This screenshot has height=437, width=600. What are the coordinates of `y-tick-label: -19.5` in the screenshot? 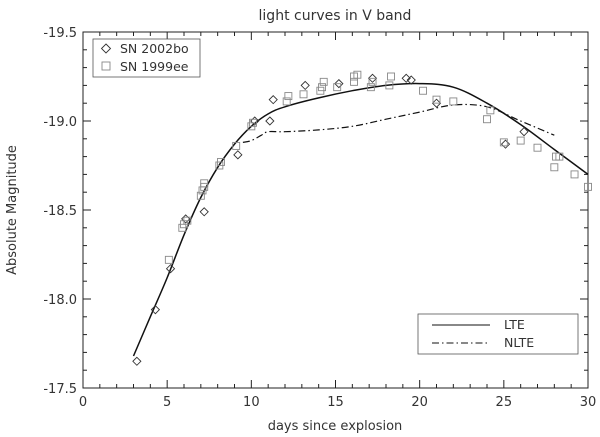 It's located at (60, 33).